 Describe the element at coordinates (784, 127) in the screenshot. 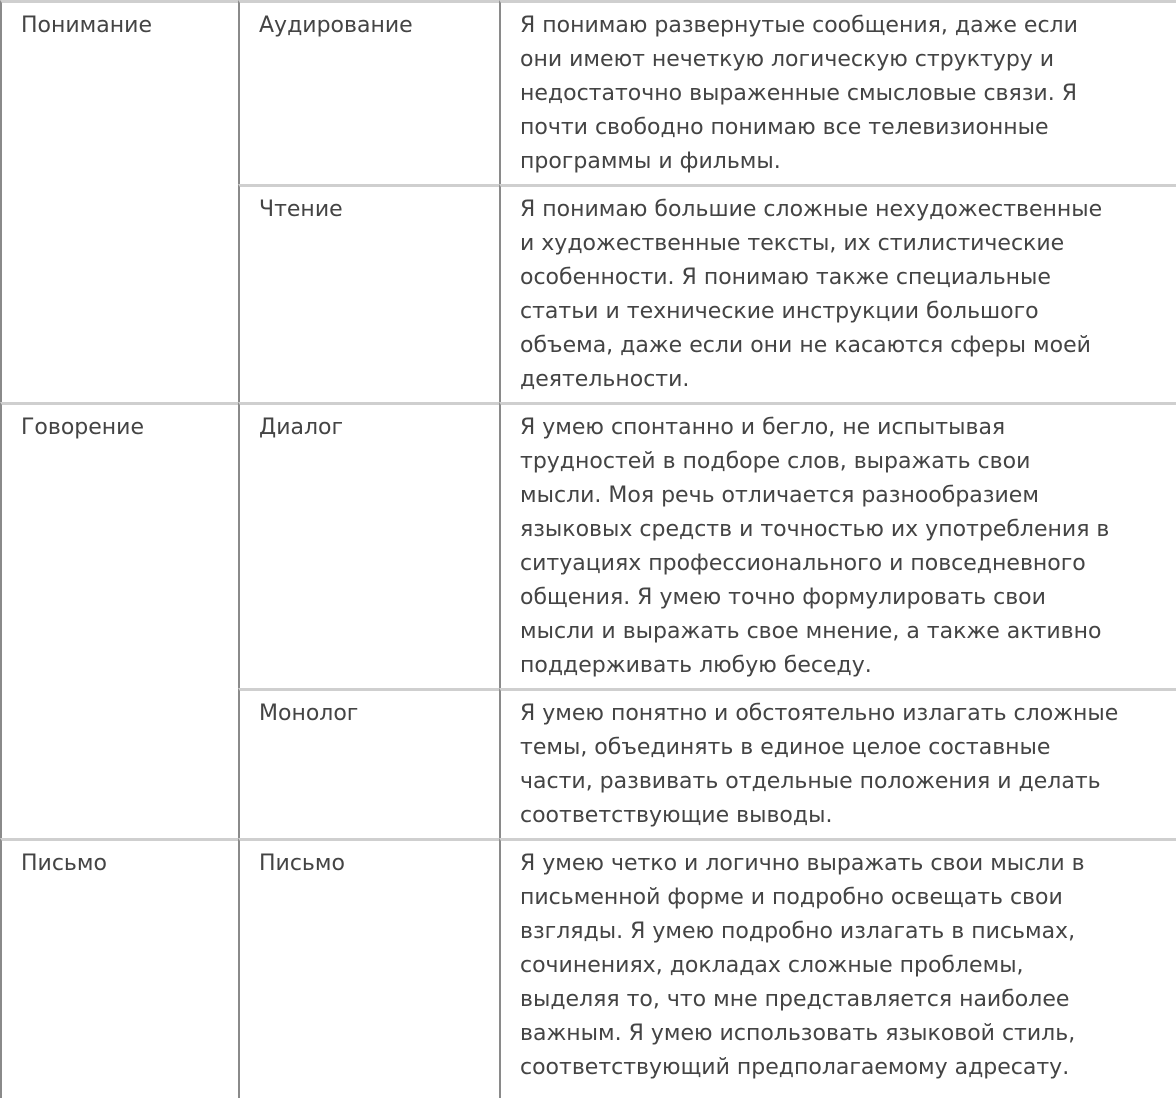

I see `description-line: почти свободно понимаю все телевизионные` at that location.